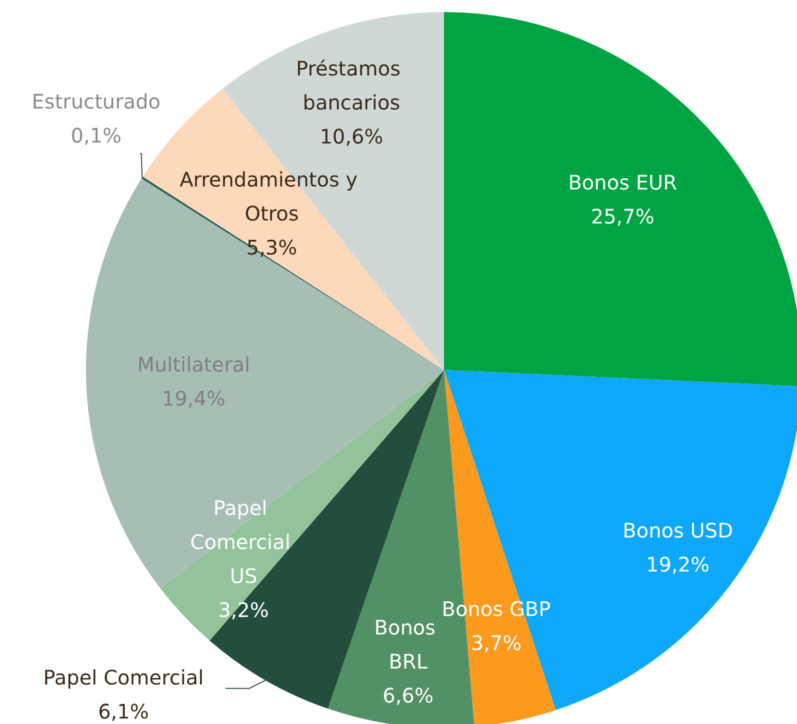 The image size is (797, 724). I want to click on slice-label: Bonos BRL, so click(408, 644).